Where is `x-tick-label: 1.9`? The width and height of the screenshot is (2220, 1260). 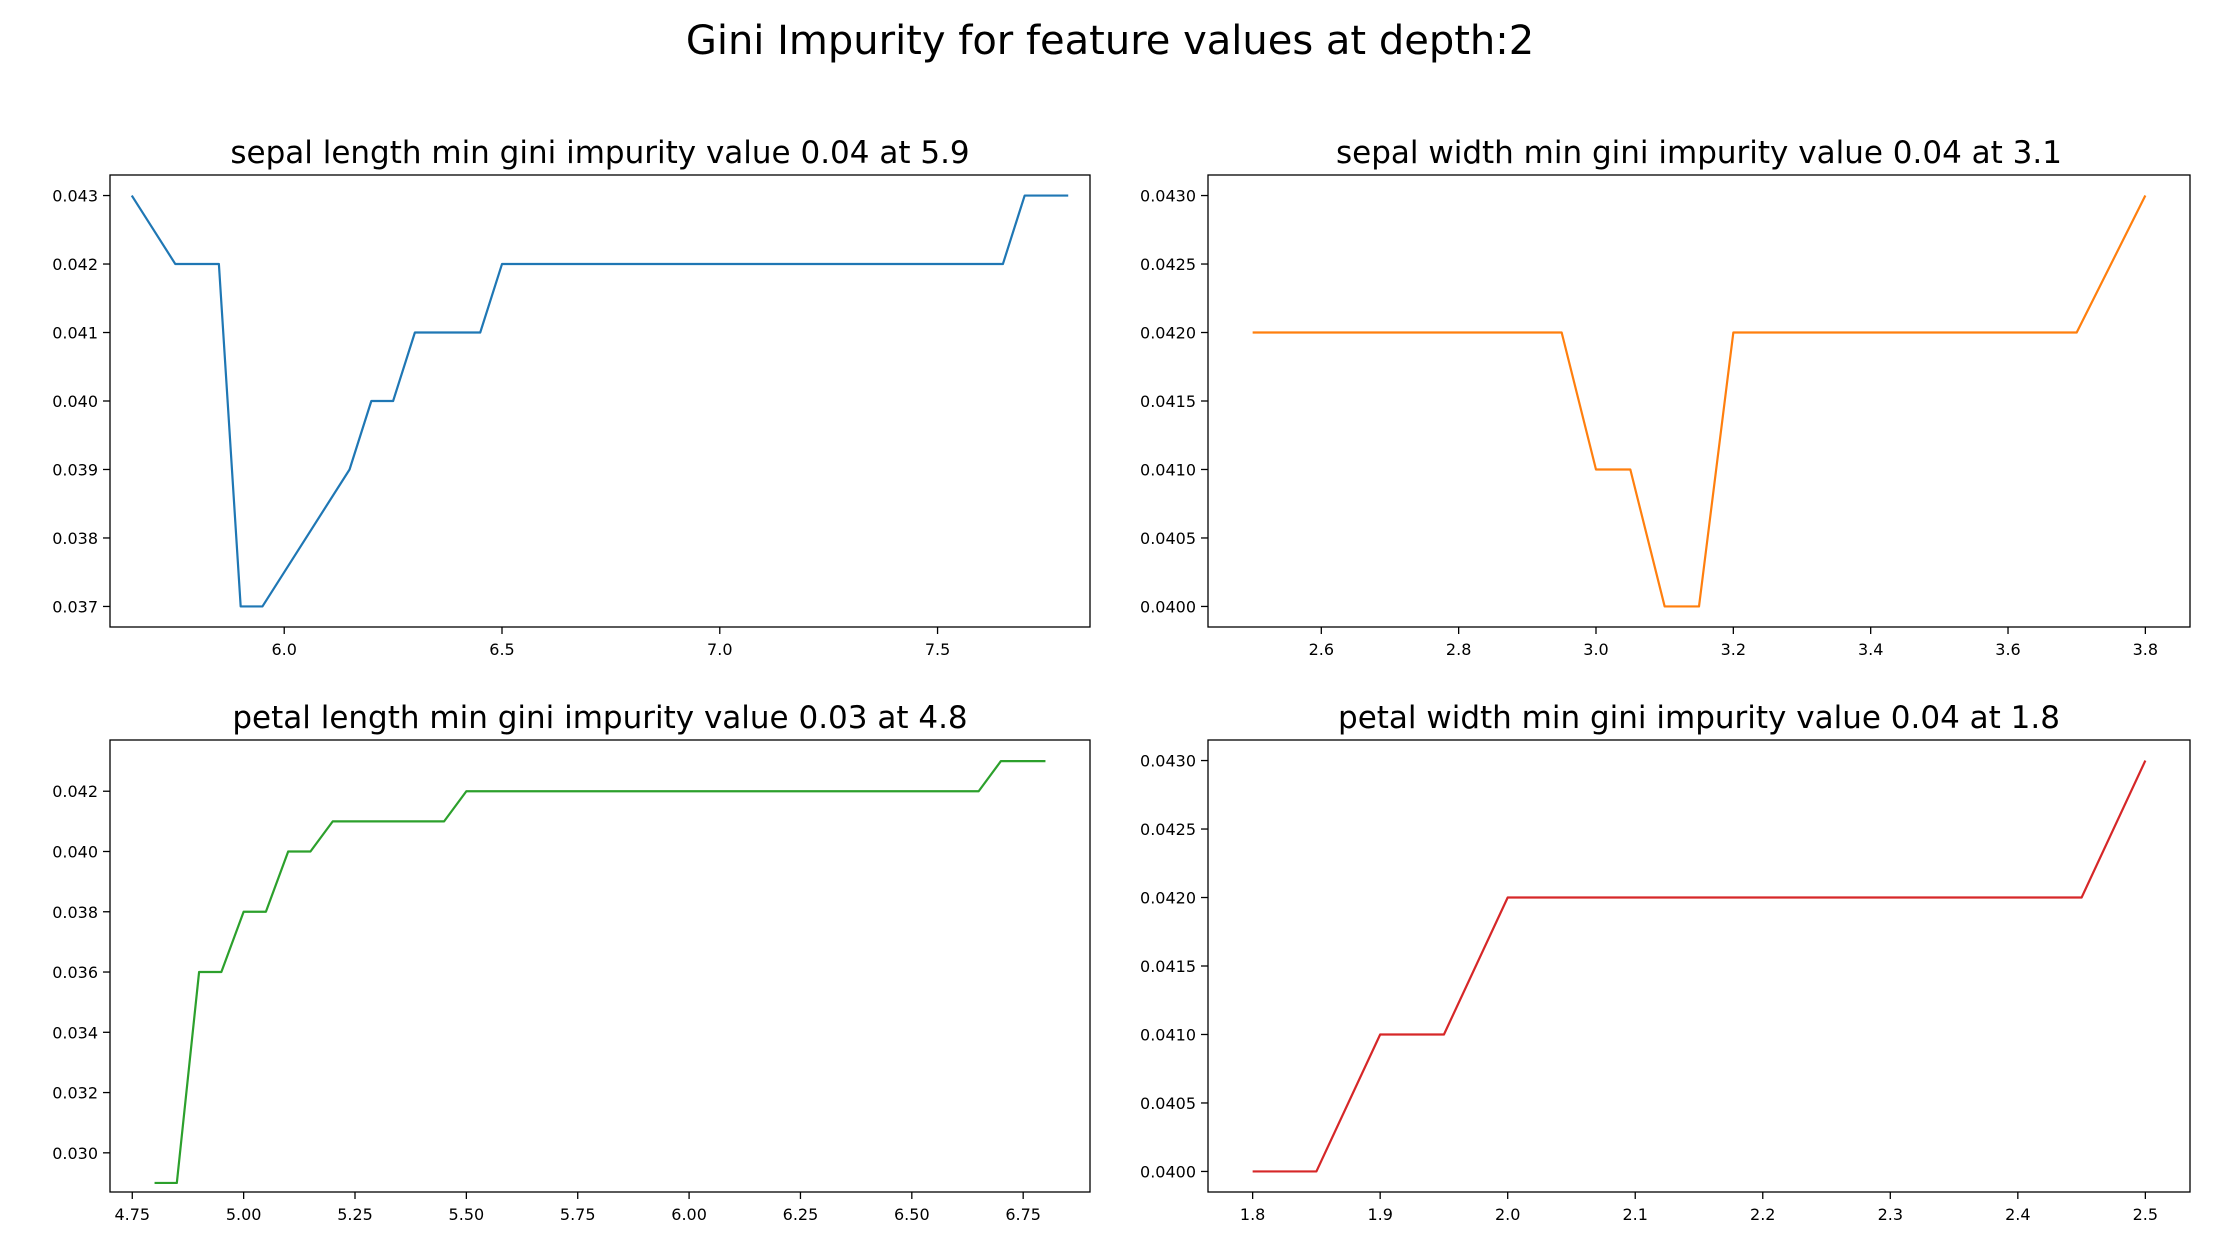
x-tick-label: 1.9 is located at coordinates (1379, 1214).